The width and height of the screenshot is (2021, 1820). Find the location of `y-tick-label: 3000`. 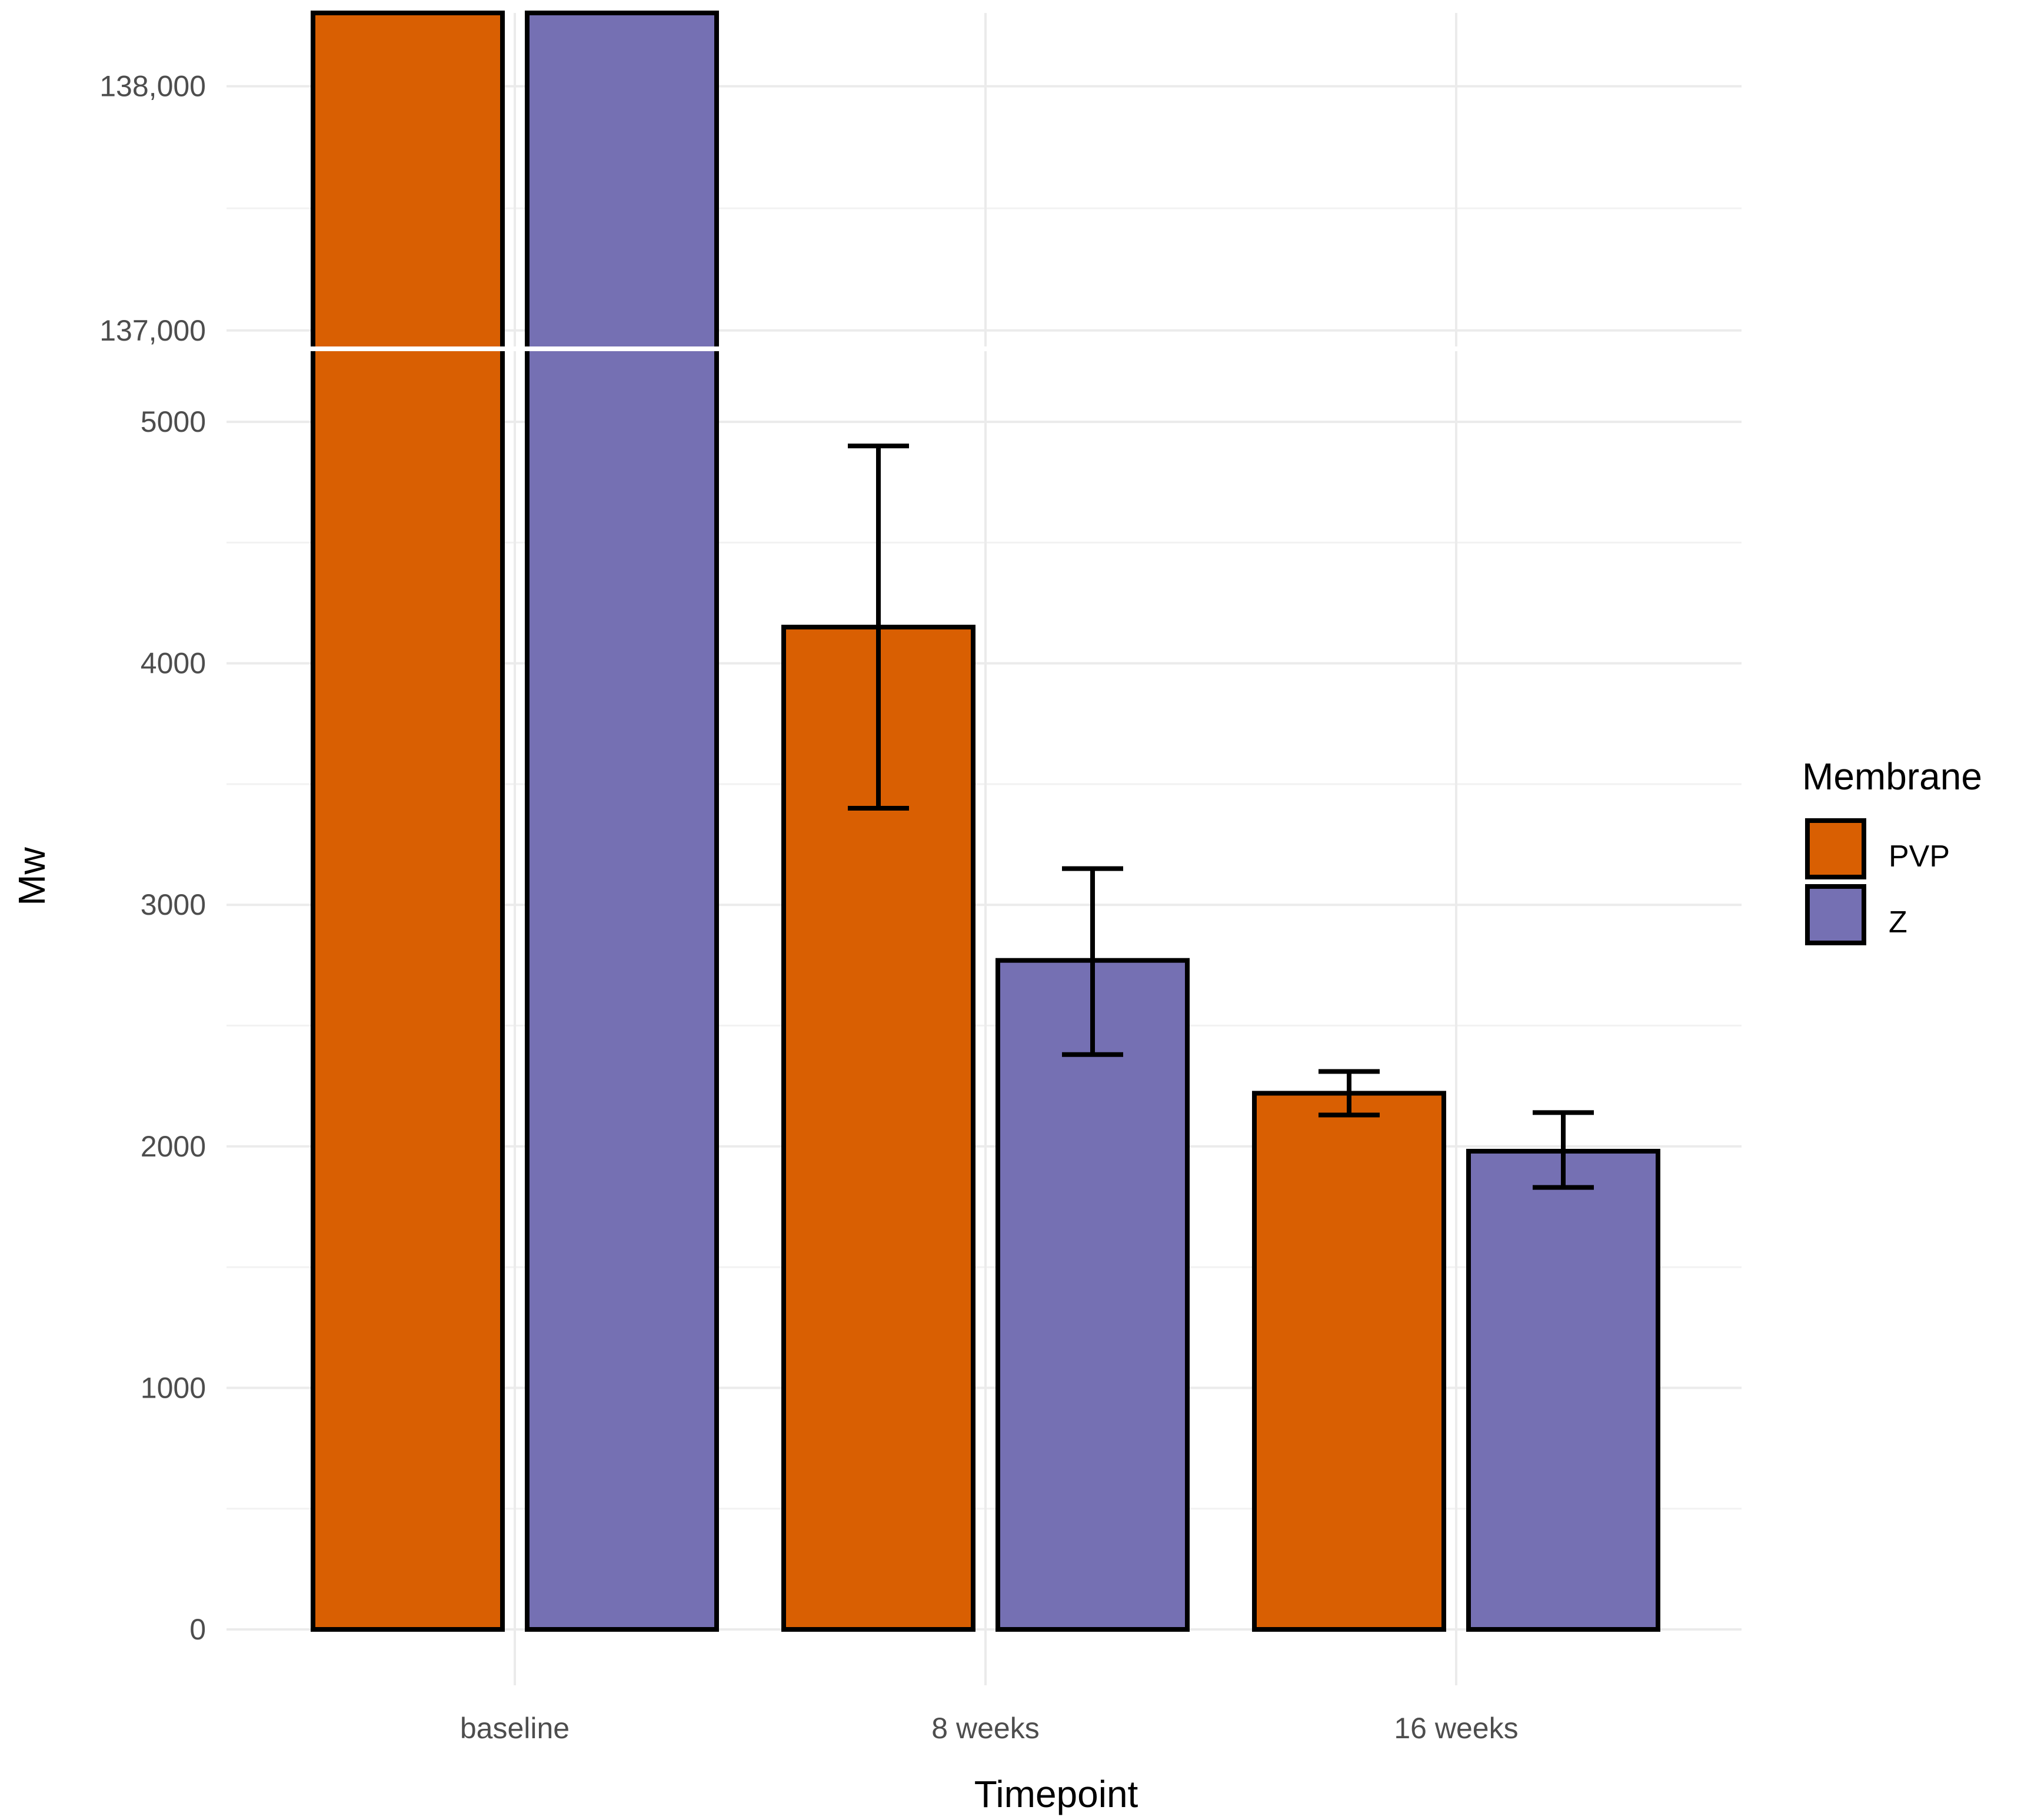

y-tick-label: 3000 is located at coordinates (173, 904).